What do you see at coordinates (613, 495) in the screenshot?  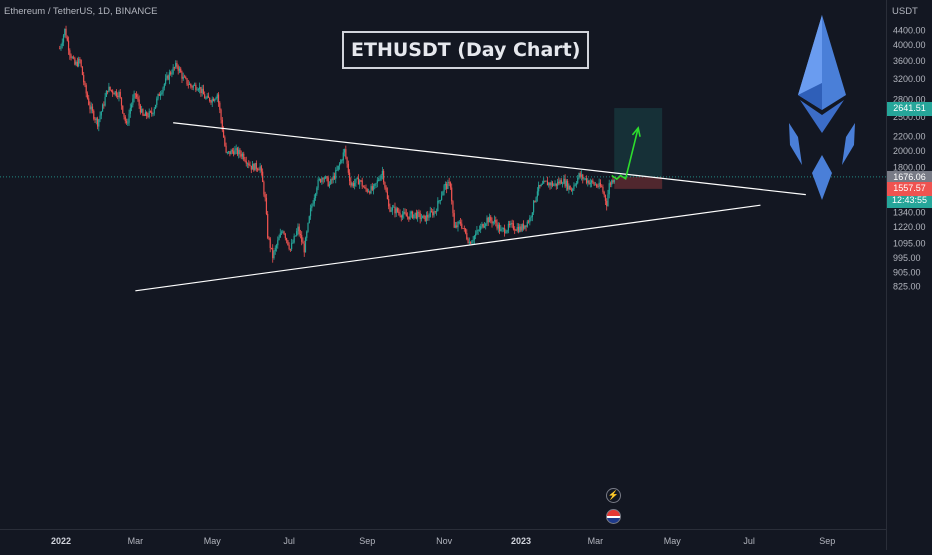 I see `lightning-event-icon: ⚡` at bounding box center [613, 495].